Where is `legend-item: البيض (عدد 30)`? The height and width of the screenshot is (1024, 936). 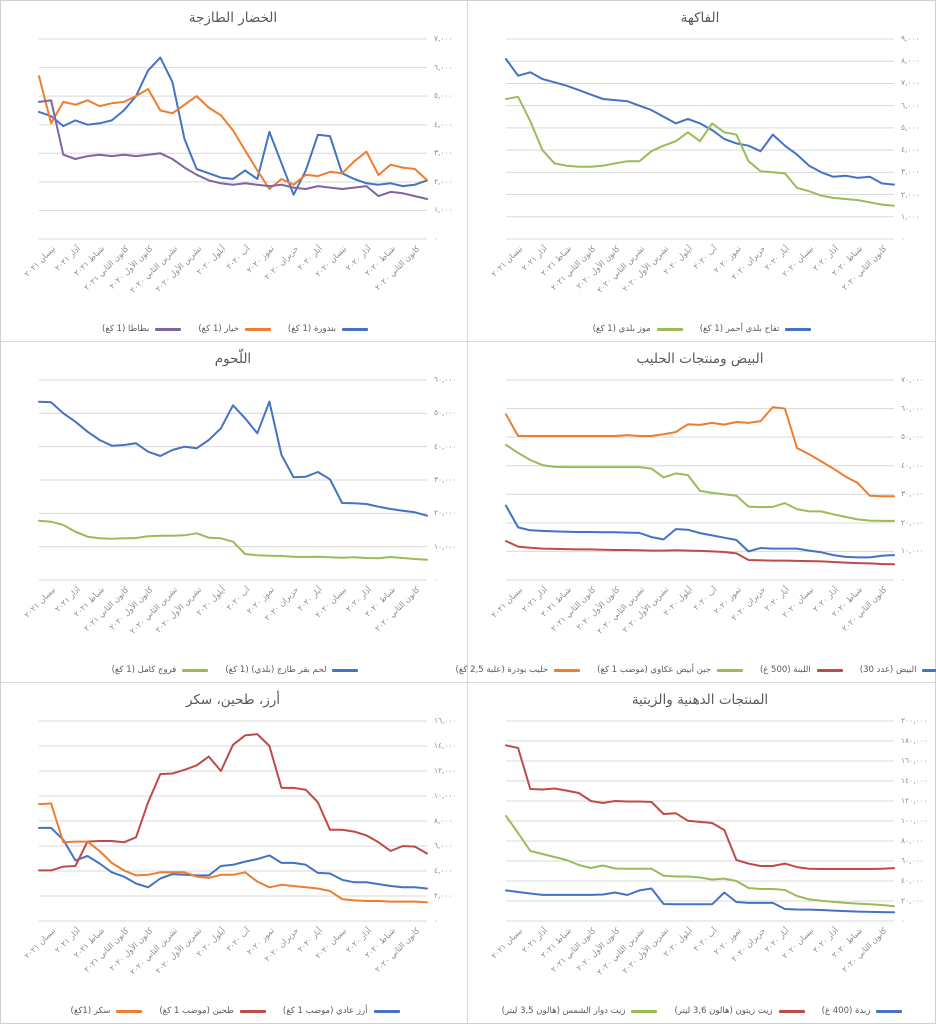 legend-item: البيض (عدد 30) is located at coordinates (898, 670).